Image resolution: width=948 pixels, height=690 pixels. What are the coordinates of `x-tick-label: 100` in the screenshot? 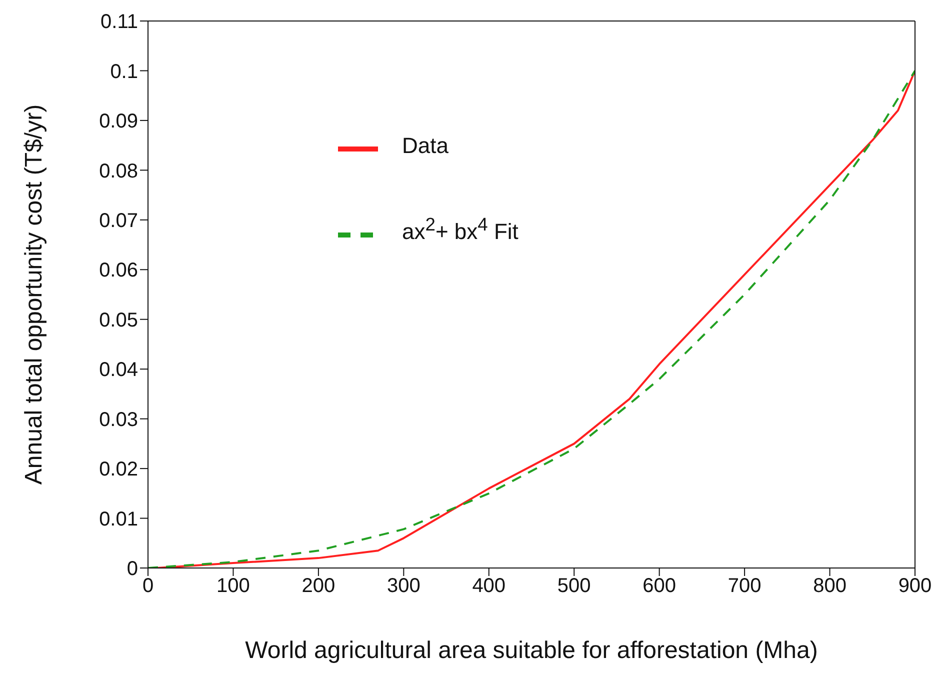 It's located at (233, 586).